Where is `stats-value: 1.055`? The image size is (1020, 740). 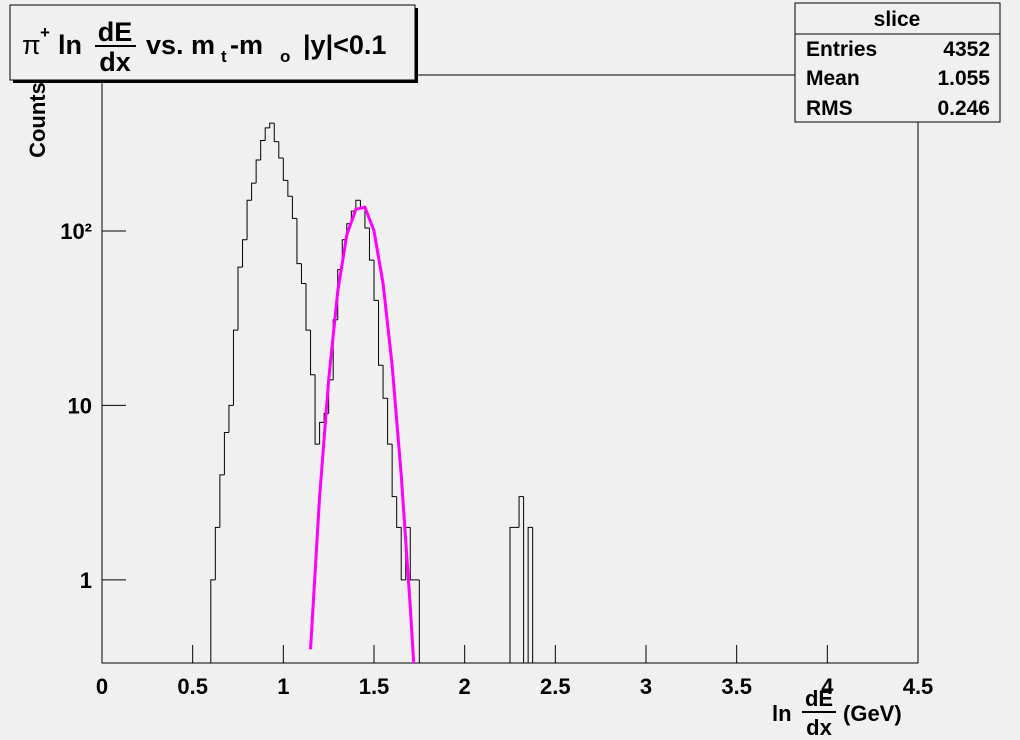 stats-value: 1.055 is located at coordinates (963, 78).